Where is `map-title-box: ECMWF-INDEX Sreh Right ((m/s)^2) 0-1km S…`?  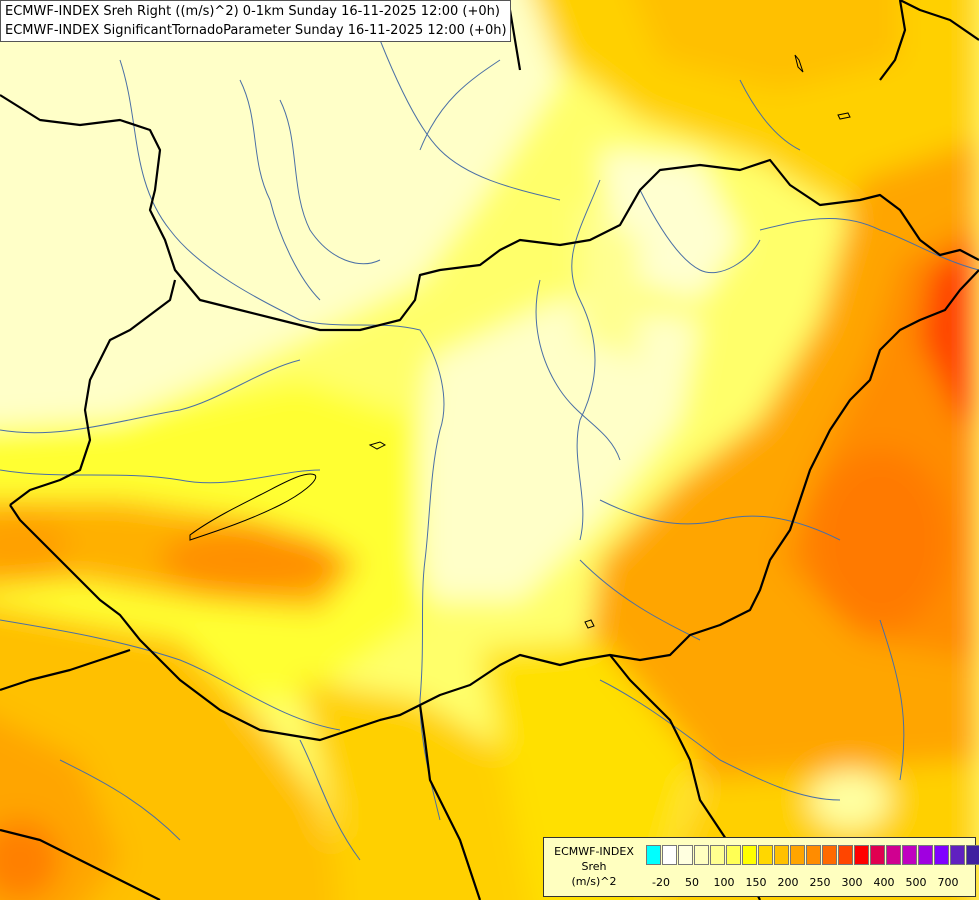 map-title-box: ECMWF-INDEX Sreh Right ((m/s)^2) 0-1km S… is located at coordinates (255, 21).